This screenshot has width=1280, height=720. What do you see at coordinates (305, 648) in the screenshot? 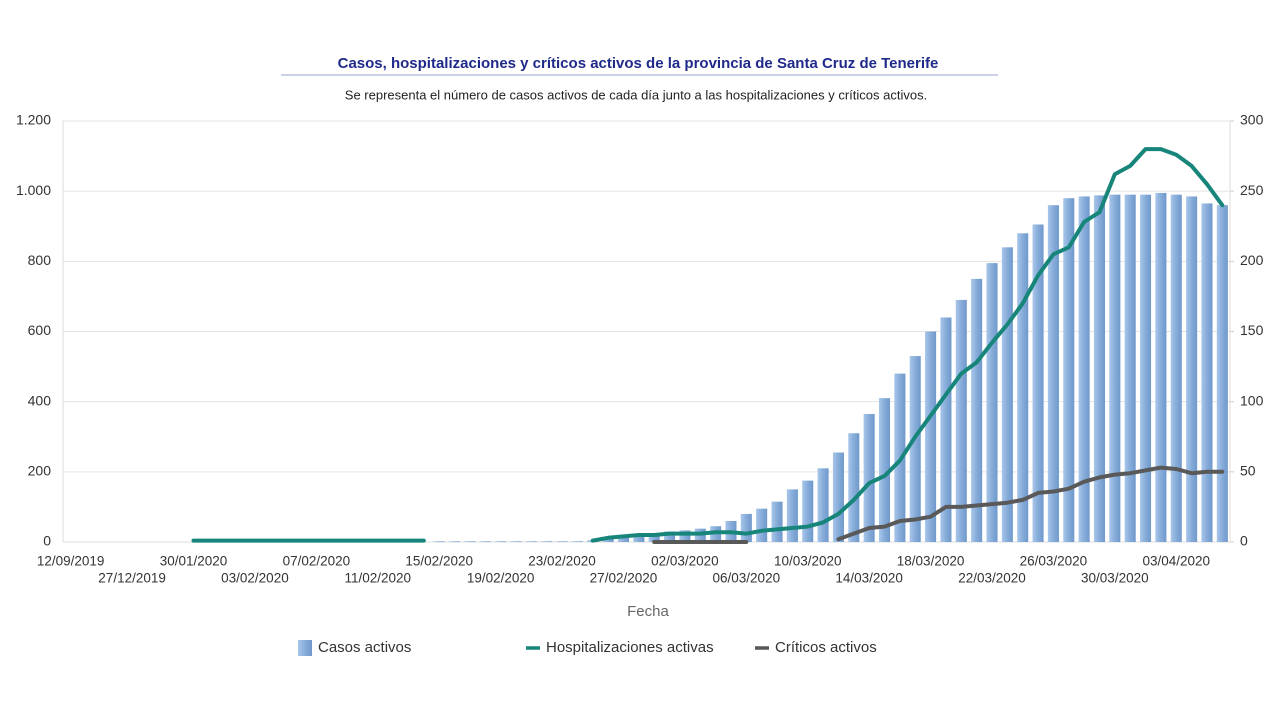
I see `legend-swatch` at bounding box center [305, 648].